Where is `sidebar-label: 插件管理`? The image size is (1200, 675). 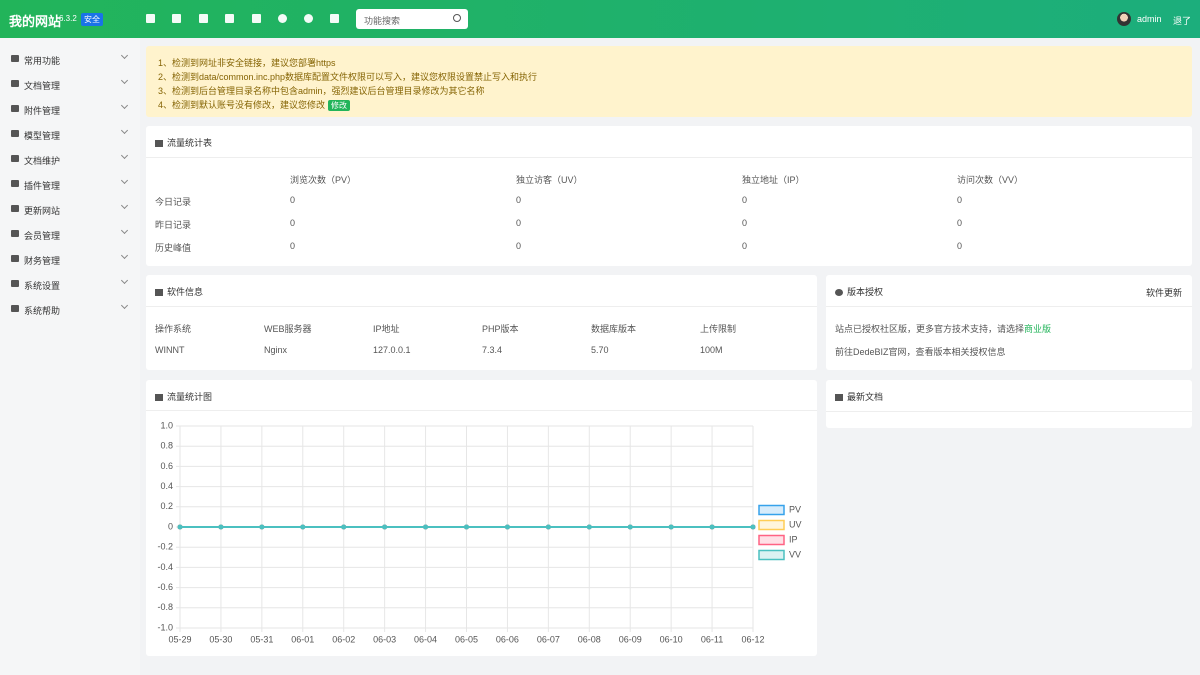
sidebar-label: 插件管理 is located at coordinates (42, 186).